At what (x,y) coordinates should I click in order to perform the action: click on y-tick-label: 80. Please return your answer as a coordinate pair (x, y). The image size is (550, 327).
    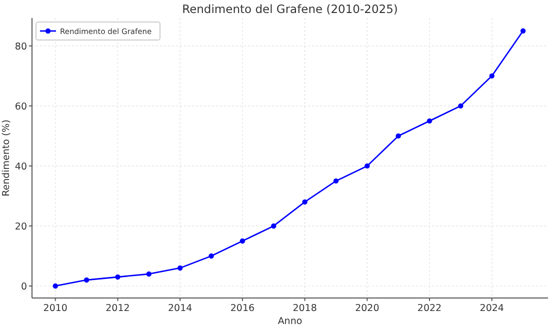
    Looking at the image, I should click on (20, 46).